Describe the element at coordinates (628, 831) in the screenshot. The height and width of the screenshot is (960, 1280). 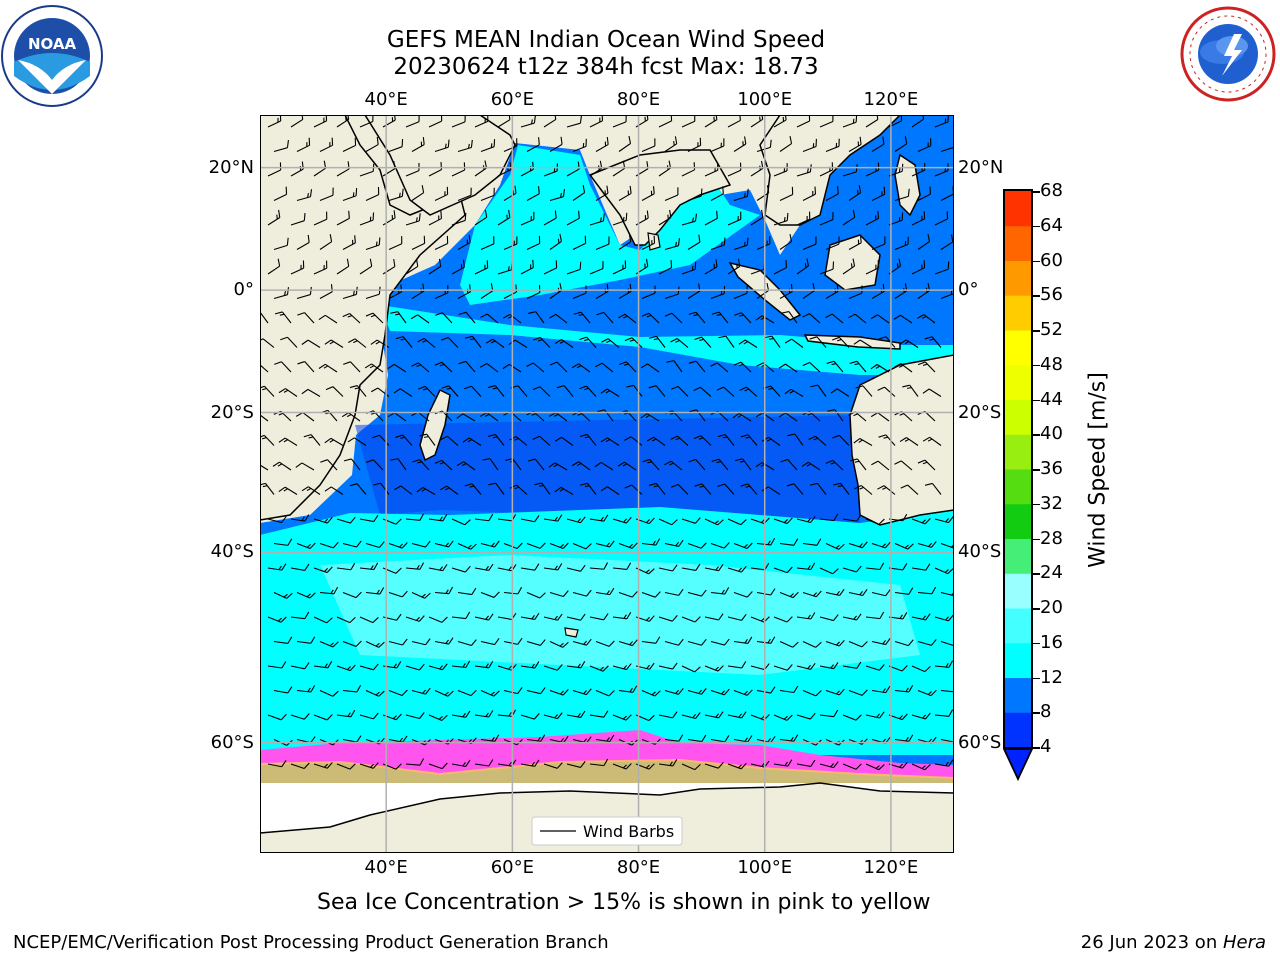
I see `legend-label: Wind Barbs` at that location.